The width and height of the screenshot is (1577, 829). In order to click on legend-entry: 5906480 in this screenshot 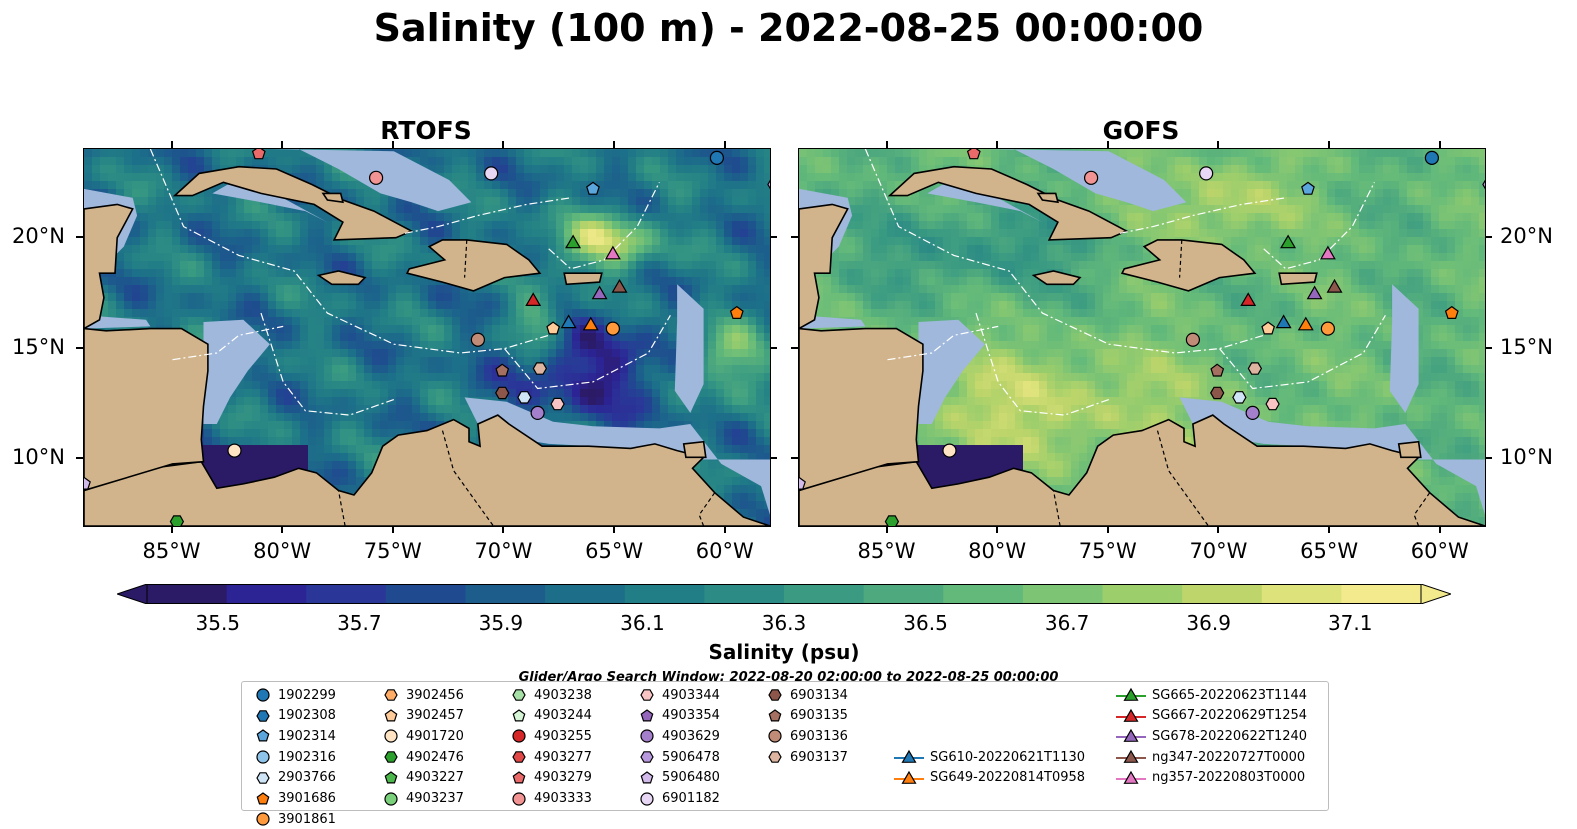, I will do `click(679, 778)`.